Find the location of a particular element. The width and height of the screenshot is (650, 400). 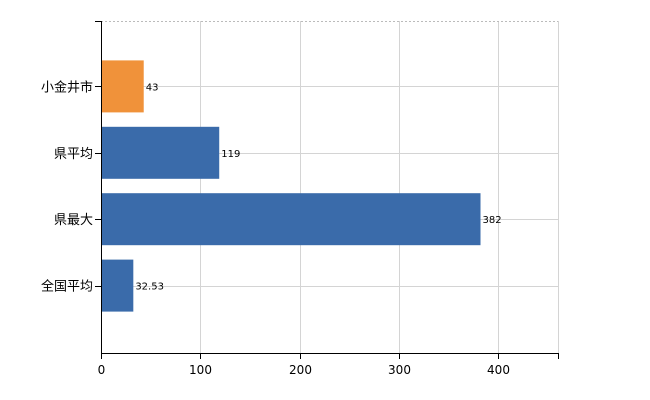

x-tick-label-0: 0 is located at coordinates (102, 370).